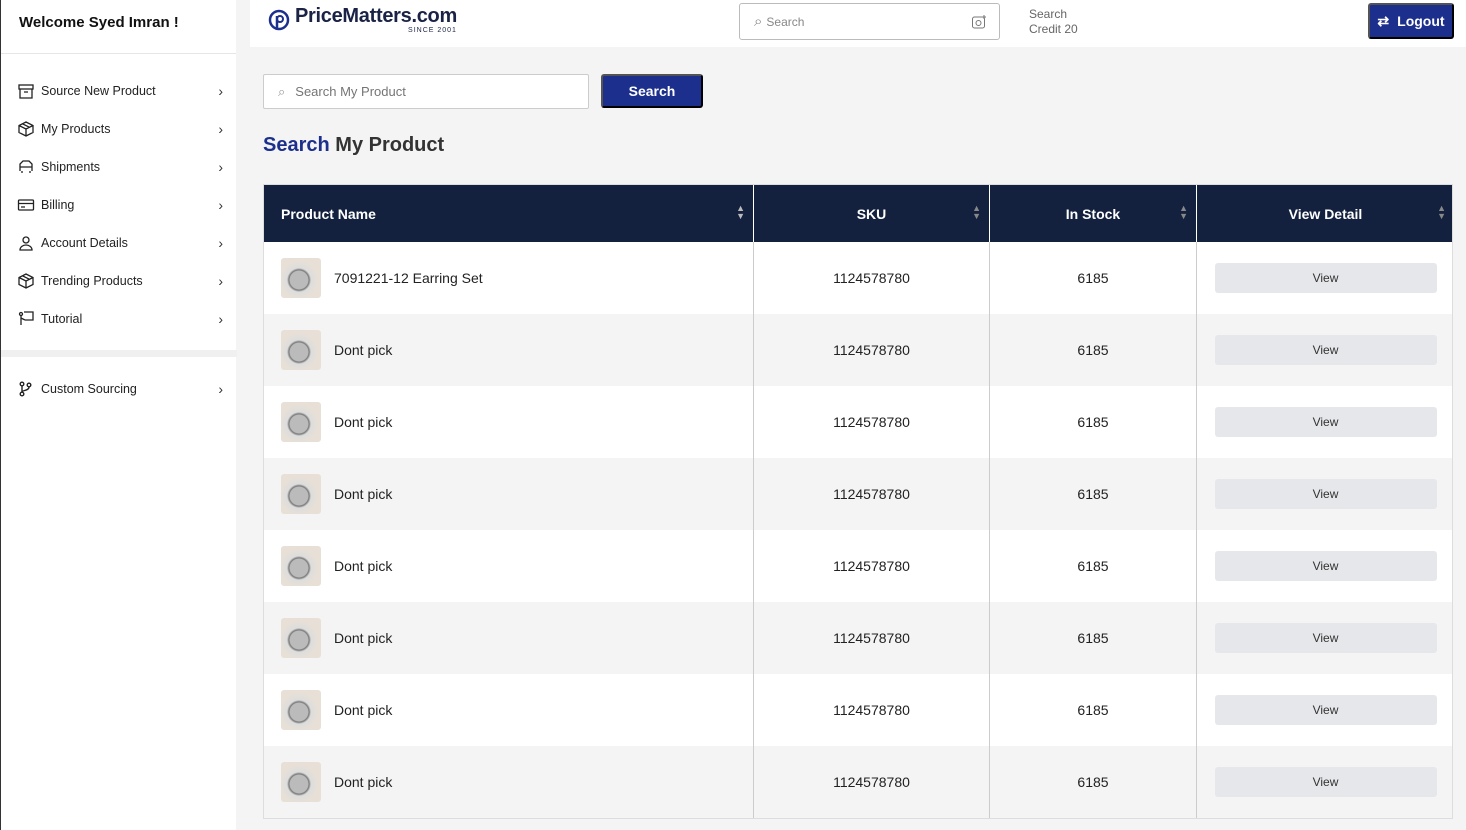 This screenshot has height=830, width=1466. I want to click on sidebar-item-label: Trending Products, so click(92, 281).